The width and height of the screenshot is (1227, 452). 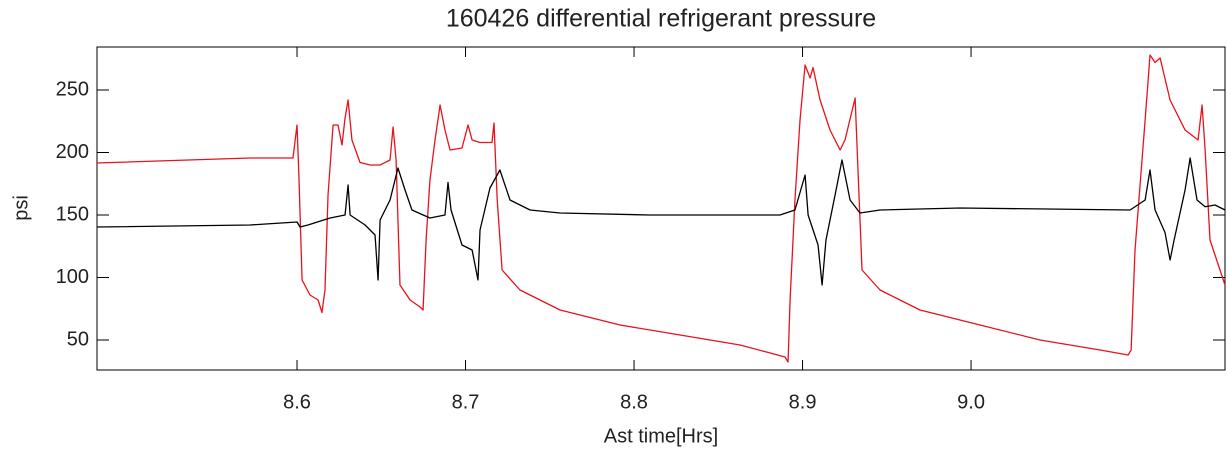 I want to click on y-tick-label: 200, so click(x=72, y=152).